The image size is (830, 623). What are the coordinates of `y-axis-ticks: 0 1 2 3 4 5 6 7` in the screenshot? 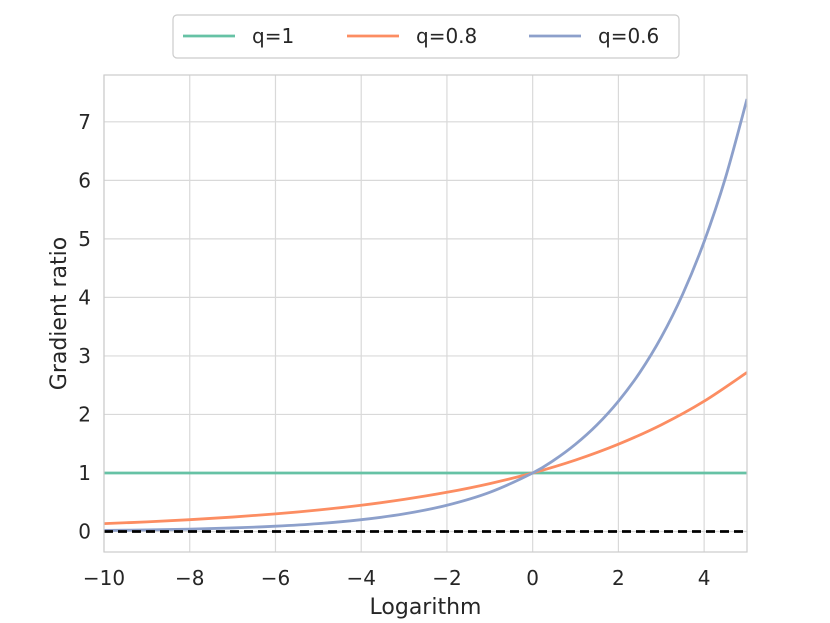 It's located at (84, 327).